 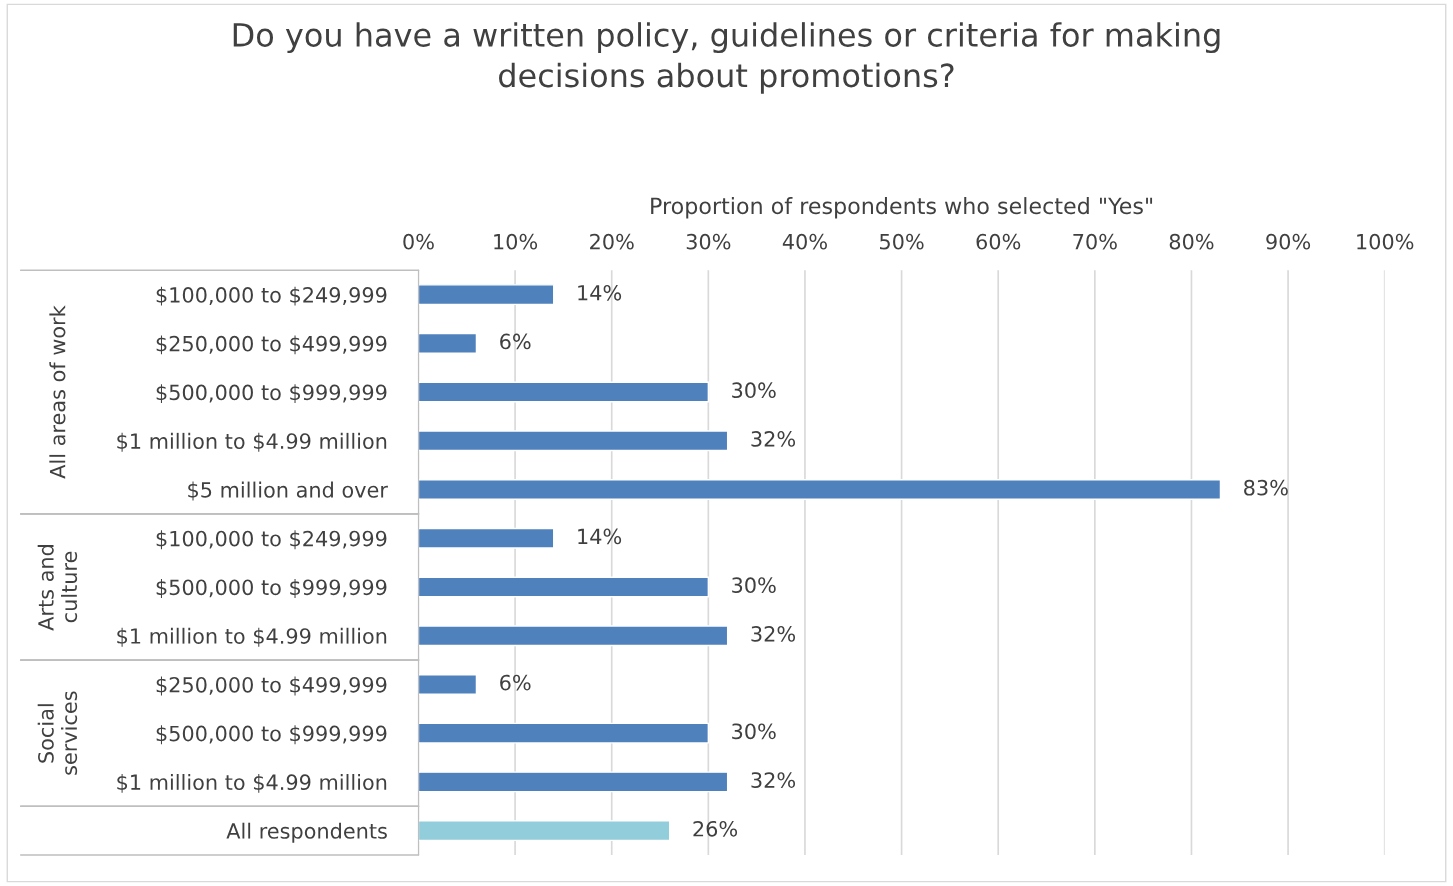 What do you see at coordinates (1385, 241) in the screenshot?
I see `x-tick-label: 100%` at bounding box center [1385, 241].